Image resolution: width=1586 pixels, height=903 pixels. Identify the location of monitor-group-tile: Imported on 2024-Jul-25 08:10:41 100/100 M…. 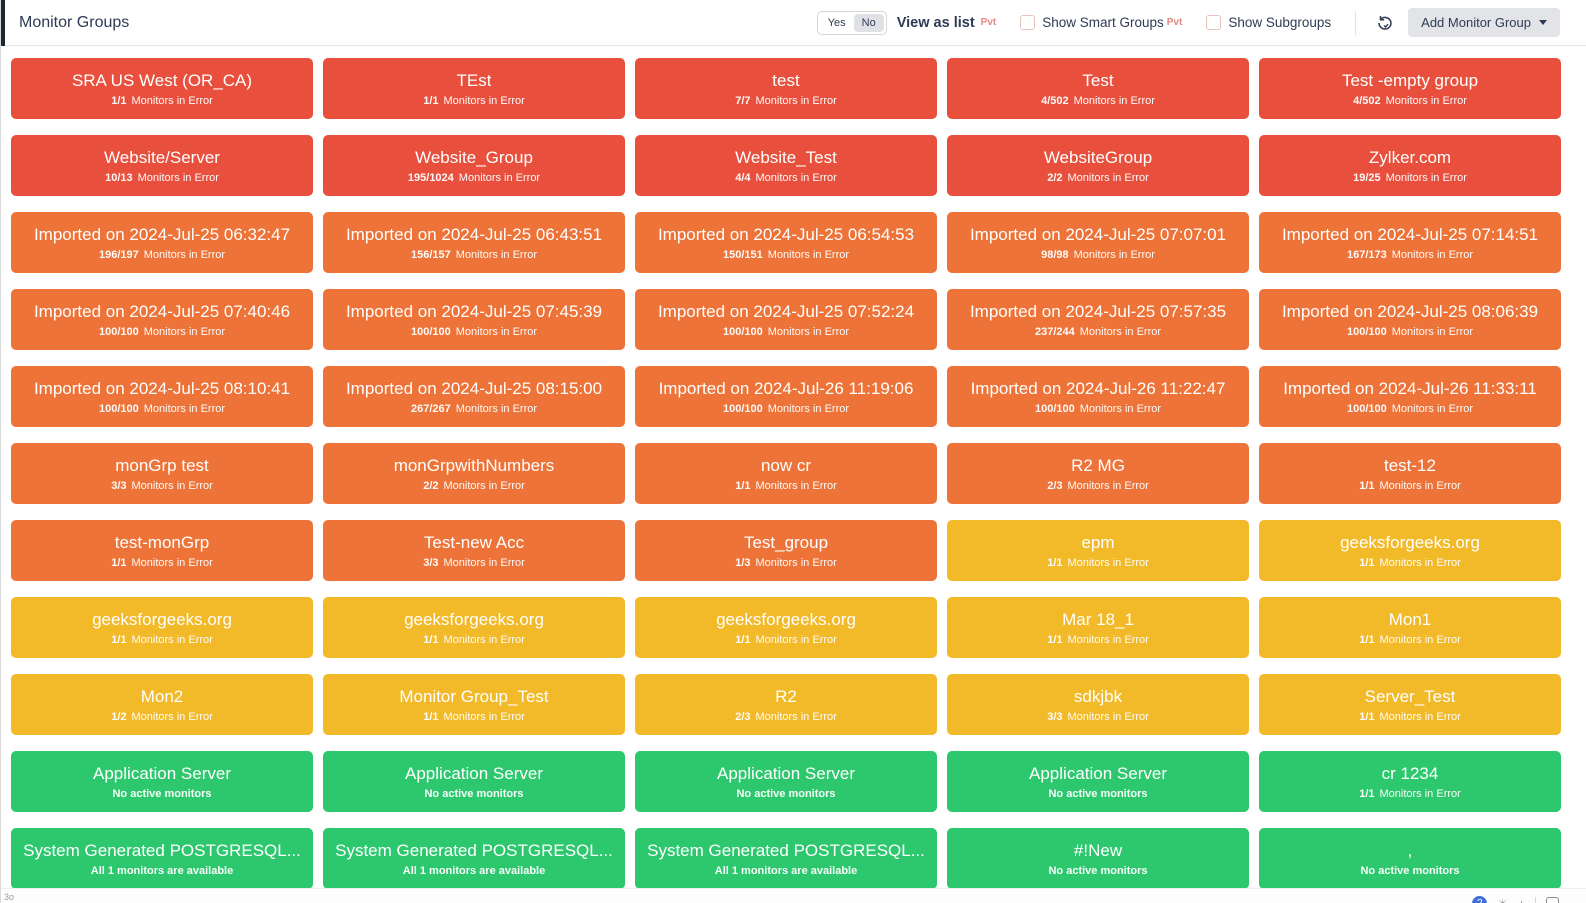
(162, 396).